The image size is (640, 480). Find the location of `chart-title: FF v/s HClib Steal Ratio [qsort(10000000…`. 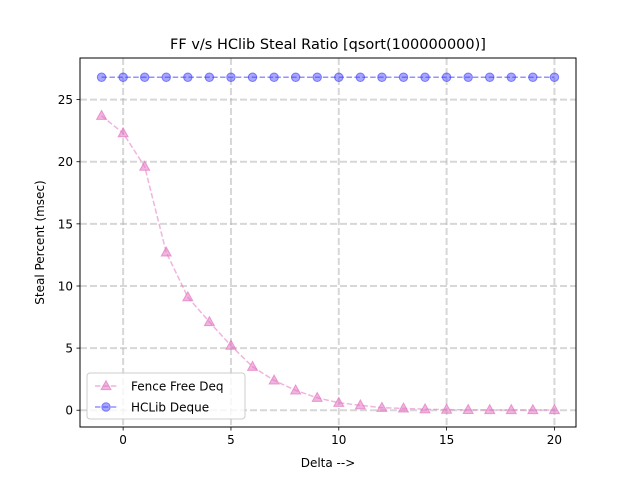

chart-title: FF v/s HClib Steal Ratio [qsort(10000000… is located at coordinates (328, 45).